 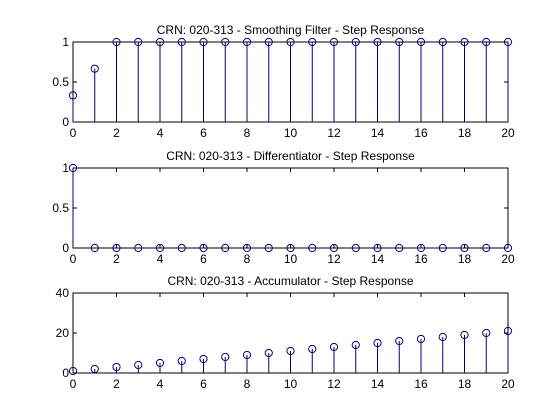 What do you see at coordinates (60, 82) in the screenshot?
I see `y-tick-label: 0.5` at bounding box center [60, 82].